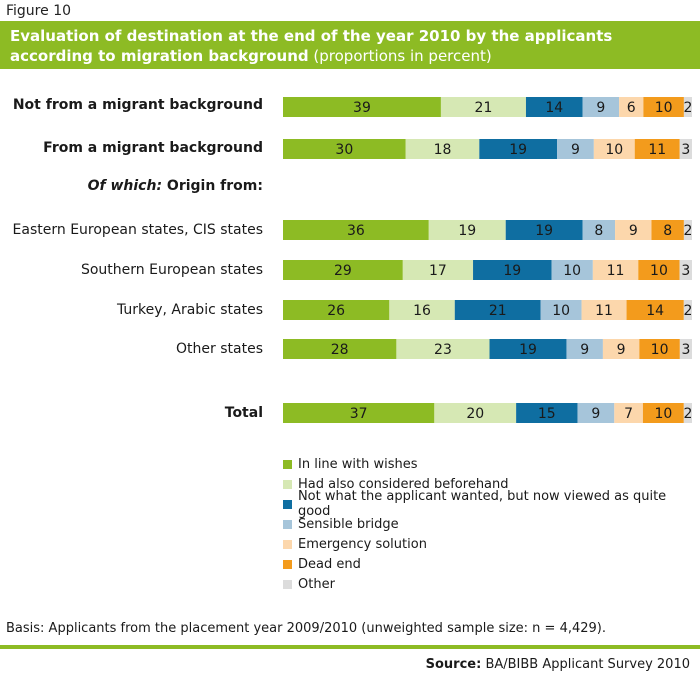 The image size is (700, 685). I want to click on data-label: 20, so click(475, 414).